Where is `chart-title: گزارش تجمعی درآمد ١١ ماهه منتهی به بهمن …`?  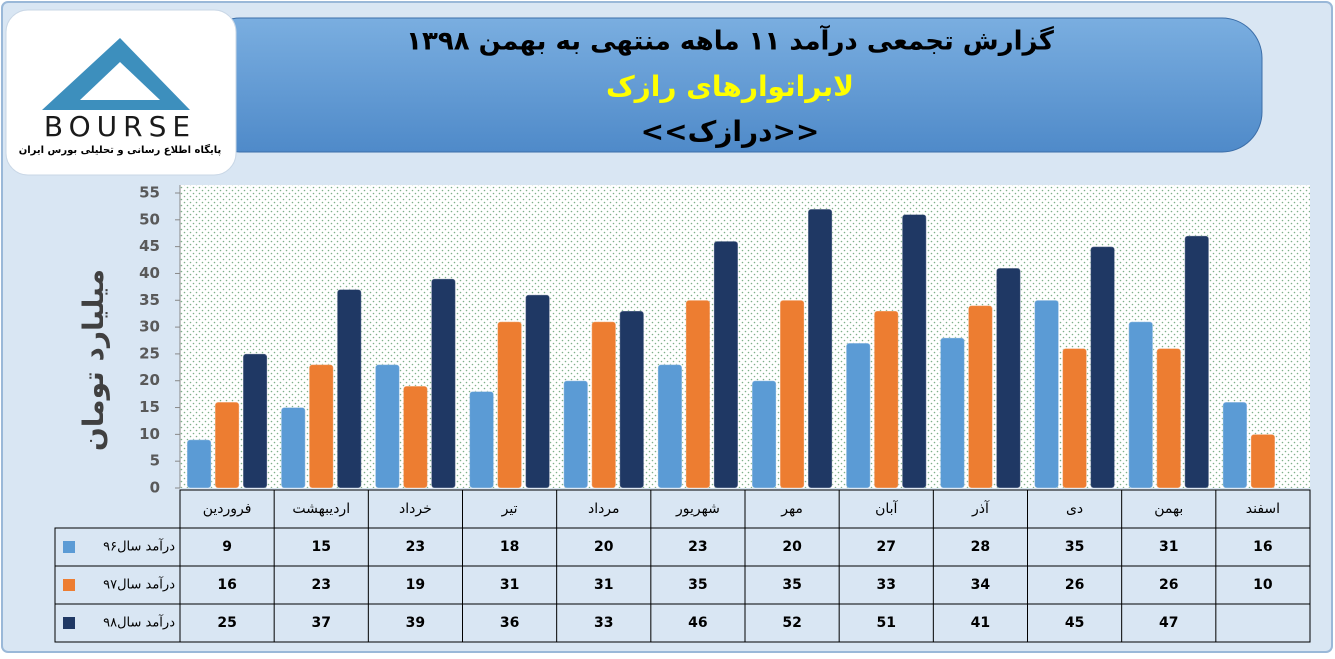 chart-title: گزارش تجمعی درآمد ١١ ماهه منتهی به بهمن … is located at coordinates (730, 41).